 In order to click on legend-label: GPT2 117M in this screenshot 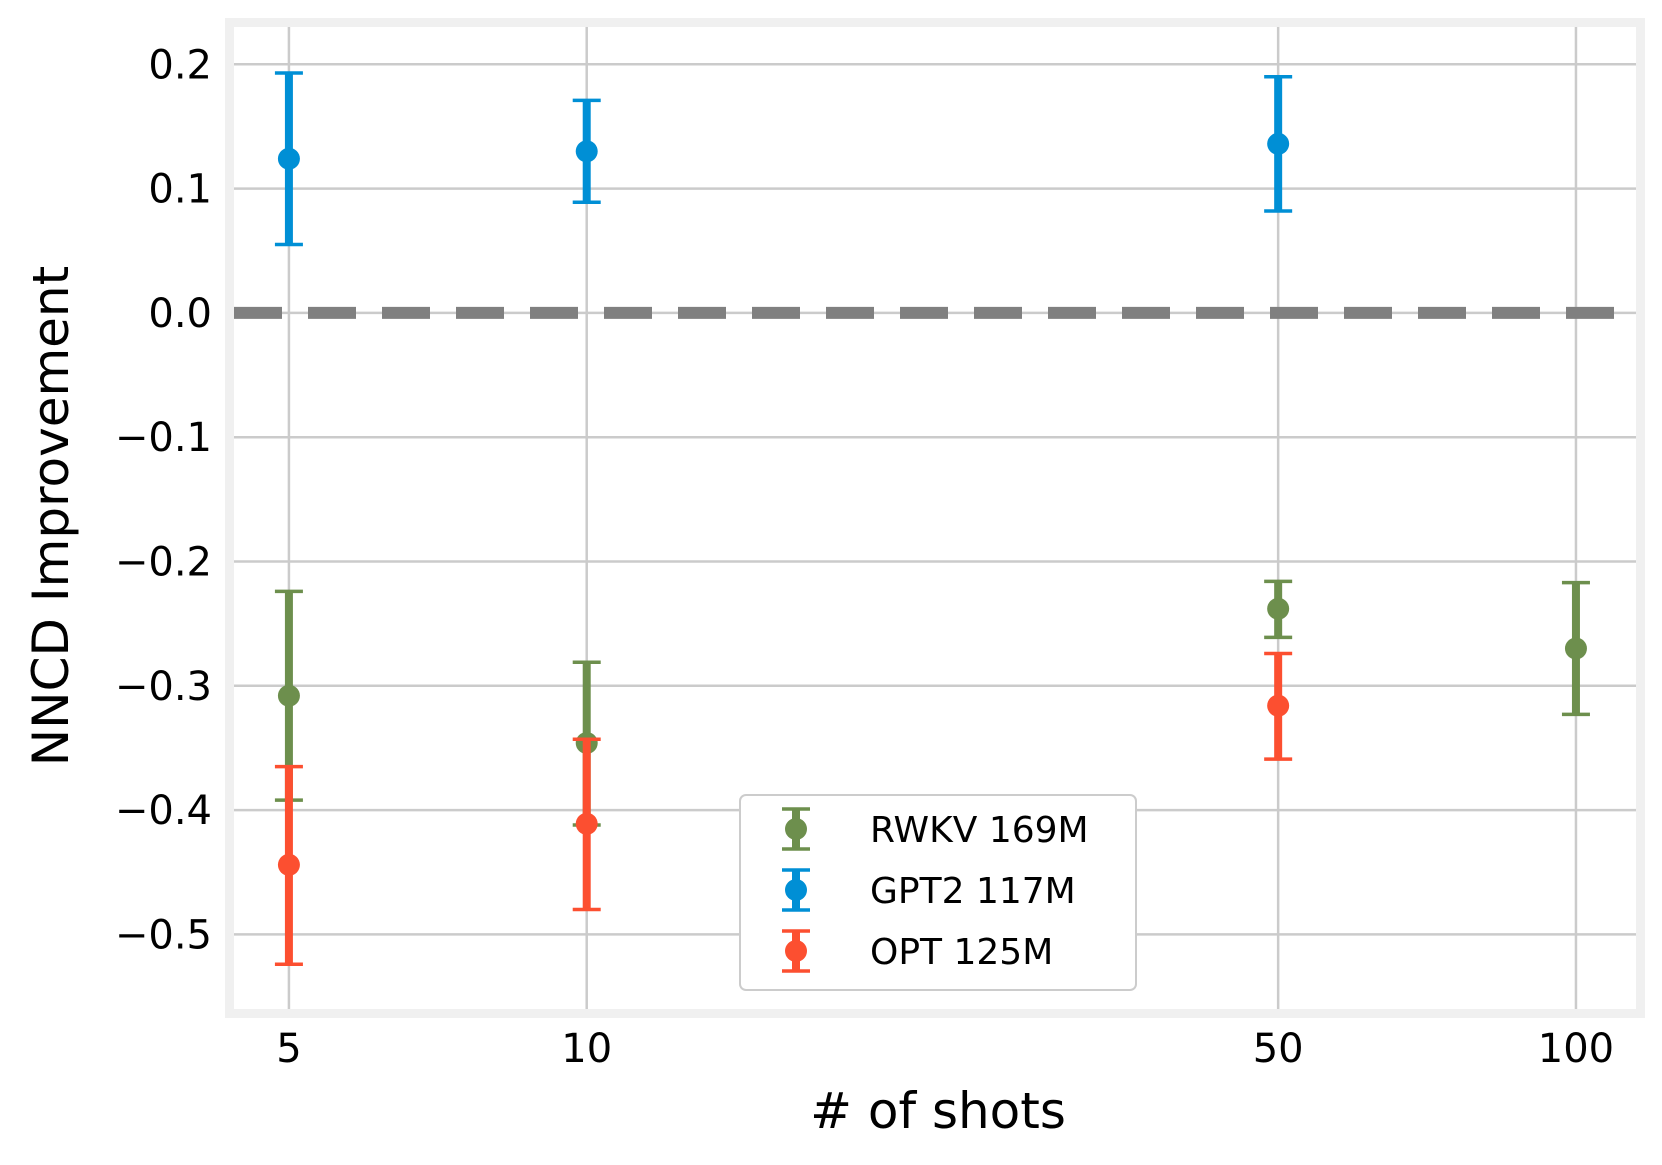, I will do `click(973, 891)`.